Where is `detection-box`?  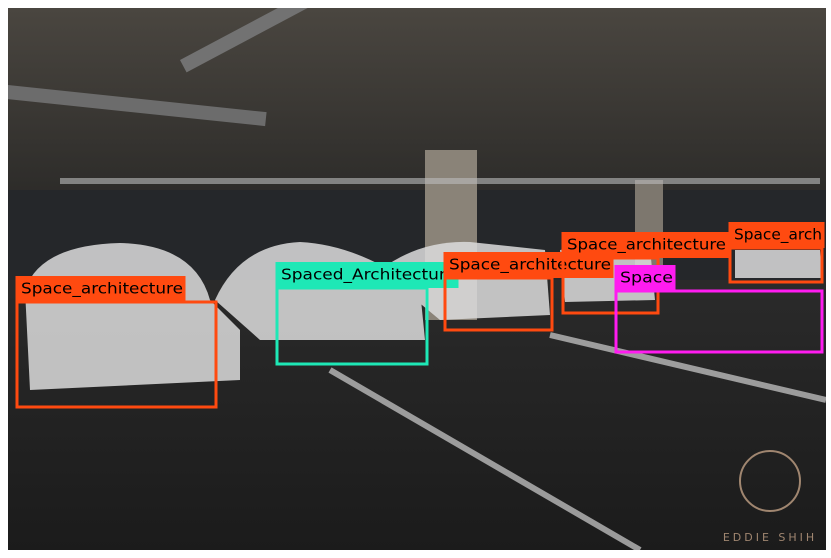 detection-box is located at coordinates (719, 321).